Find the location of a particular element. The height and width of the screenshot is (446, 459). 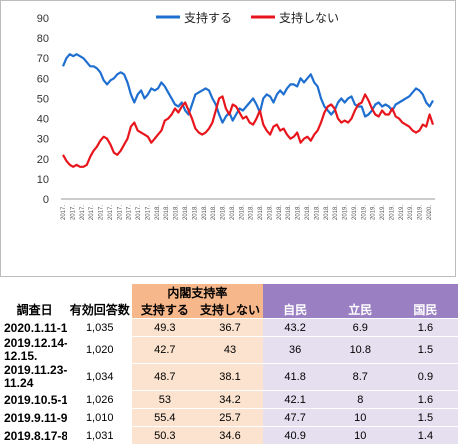

row-oppose: 25.7 is located at coordinates (230, 417).